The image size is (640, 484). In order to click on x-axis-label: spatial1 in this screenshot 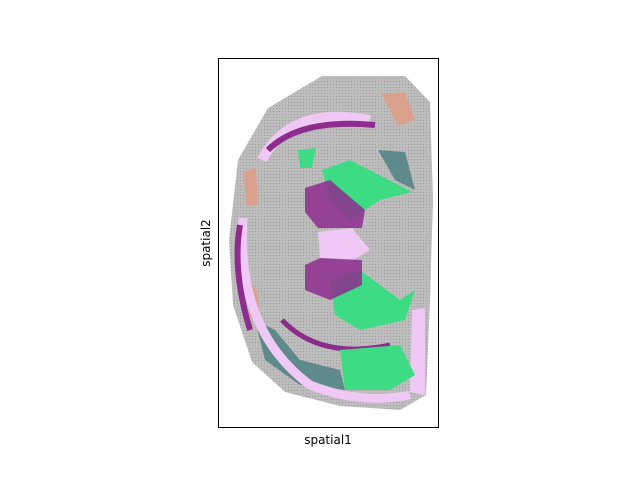, I will do `click(328, 440)`.